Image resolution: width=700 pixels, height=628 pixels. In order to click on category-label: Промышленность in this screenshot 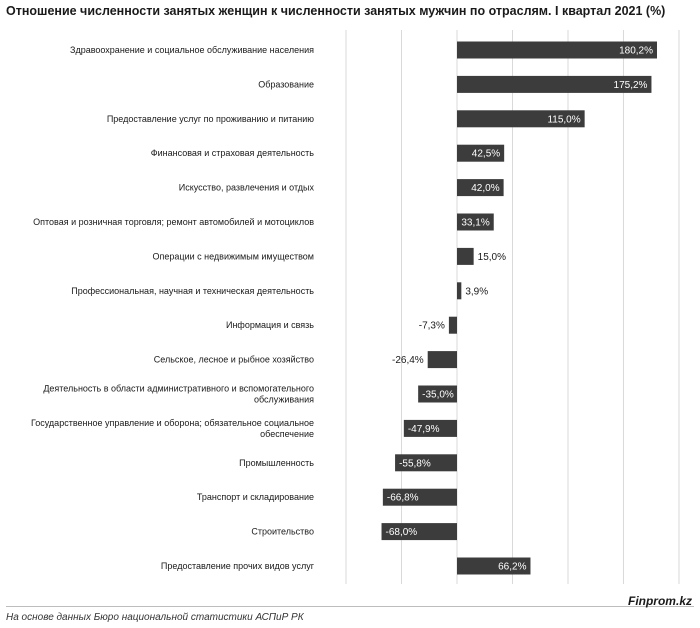, I will do `click(276, 463)`.